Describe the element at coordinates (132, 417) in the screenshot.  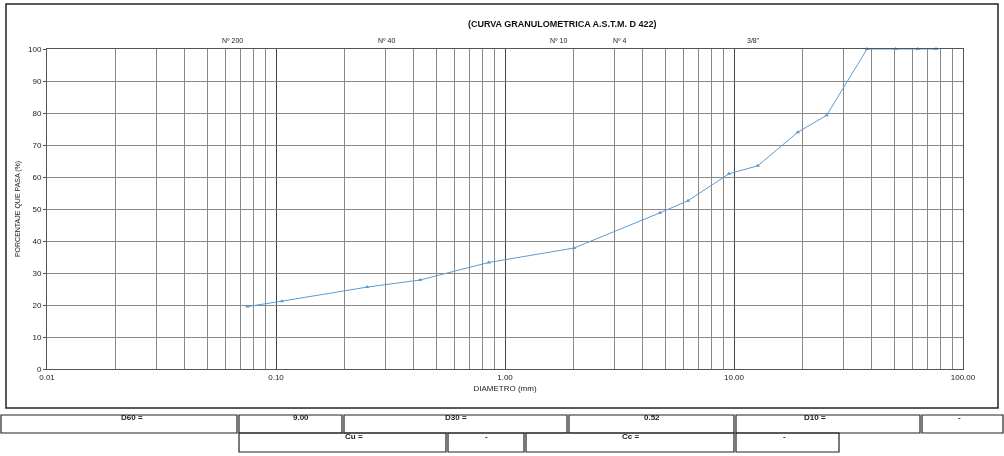
I see `text: D60 =` at that location.